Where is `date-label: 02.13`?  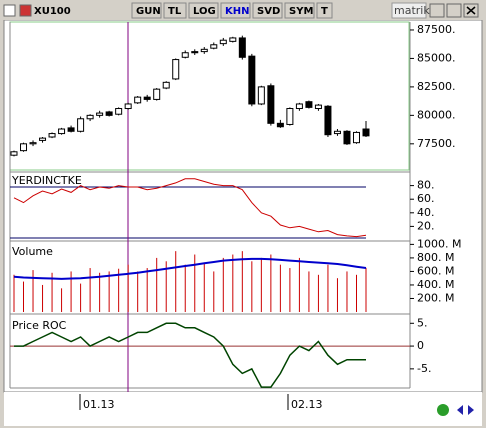
date-label: 02.13 is located at coordinates (307, 404).